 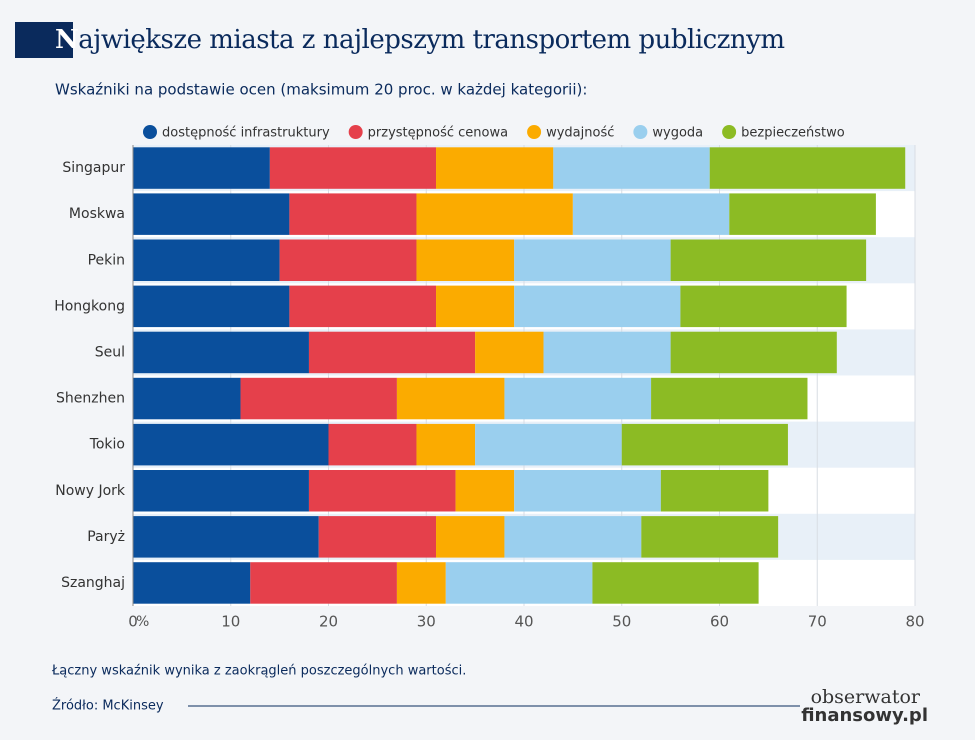 I want to click on legend-label: przystępność cenowa, so click(x=438, y=133).